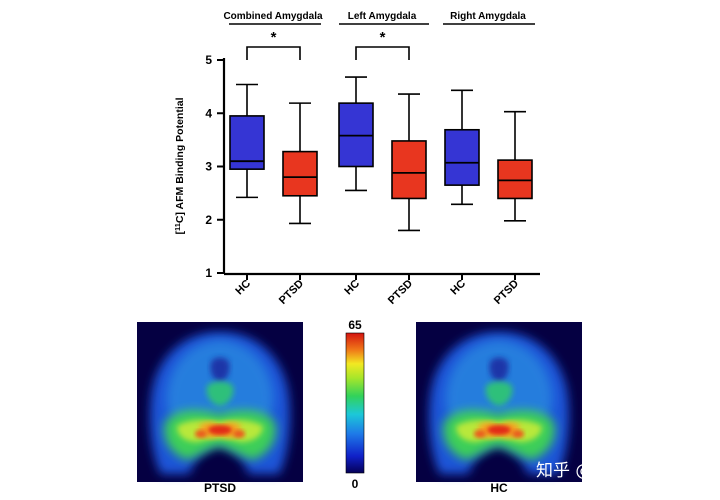 This screenshot has width=720, height=500. Describe the element at coordinates (177, 227) in the screenshot. I see `y-axis-label-superscript: 11` at that location.